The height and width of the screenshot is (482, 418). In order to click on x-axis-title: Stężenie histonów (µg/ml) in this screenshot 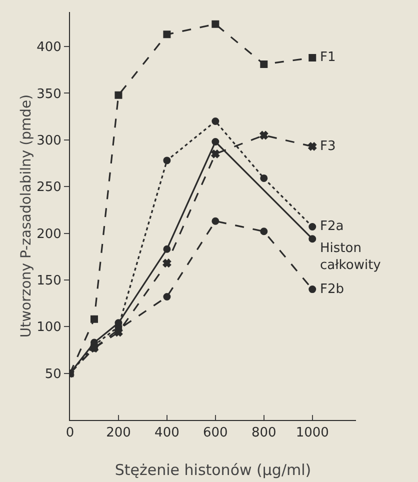, I will do `click(213, 470)`.